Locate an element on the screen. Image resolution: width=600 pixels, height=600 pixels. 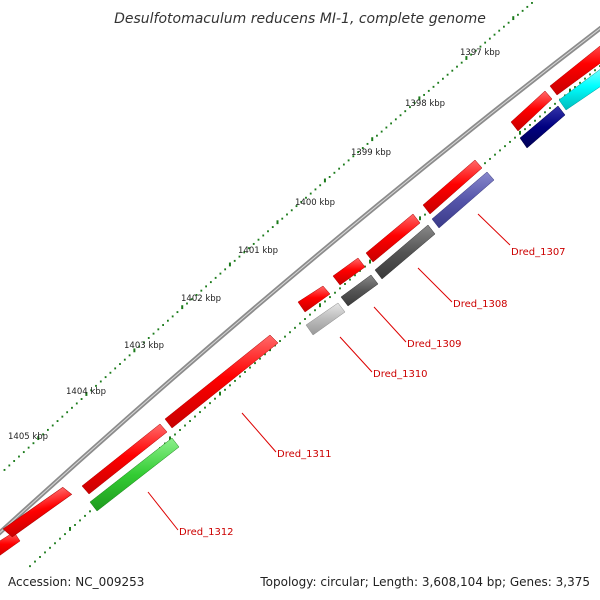
ruler-label-1399: 1399 kbp is located at coordinates (371, 153).